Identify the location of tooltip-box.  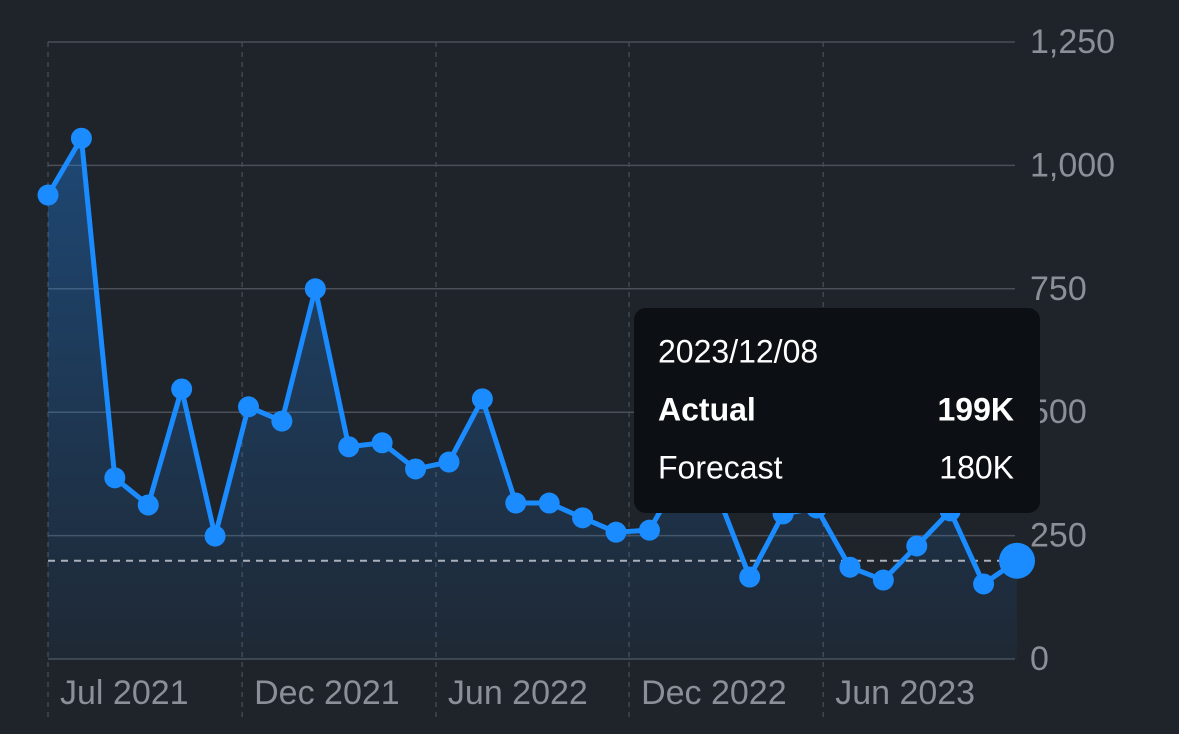
(837, 410).